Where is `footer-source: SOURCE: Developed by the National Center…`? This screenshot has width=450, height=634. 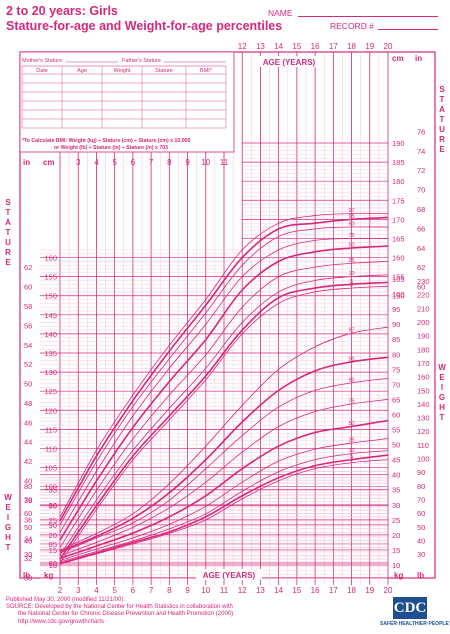
footer-source: SOURCE: Developed by the National Center… is located at coordinates (119, 607).